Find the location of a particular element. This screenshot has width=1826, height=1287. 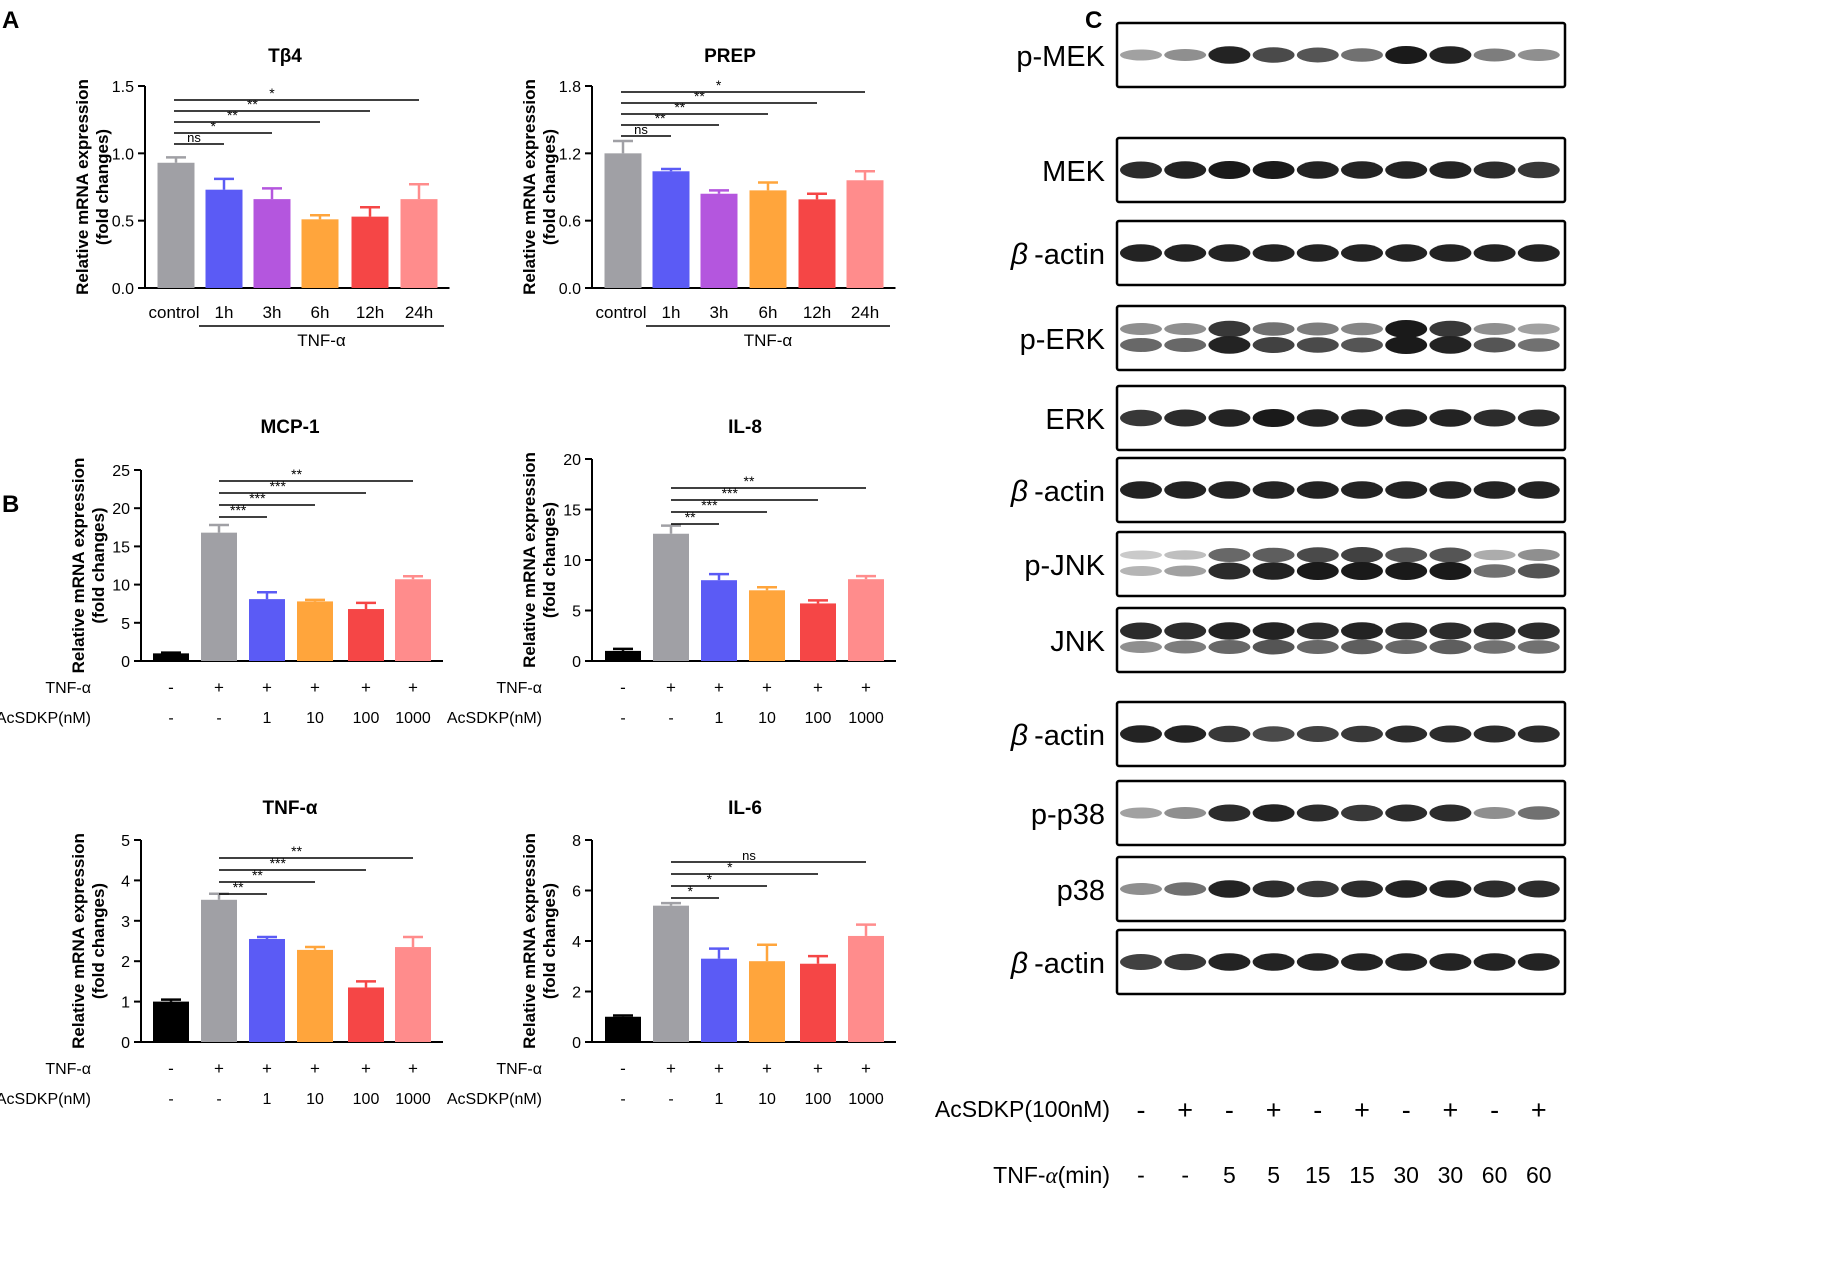

blot-frame is located at coordinates (1341, 640).